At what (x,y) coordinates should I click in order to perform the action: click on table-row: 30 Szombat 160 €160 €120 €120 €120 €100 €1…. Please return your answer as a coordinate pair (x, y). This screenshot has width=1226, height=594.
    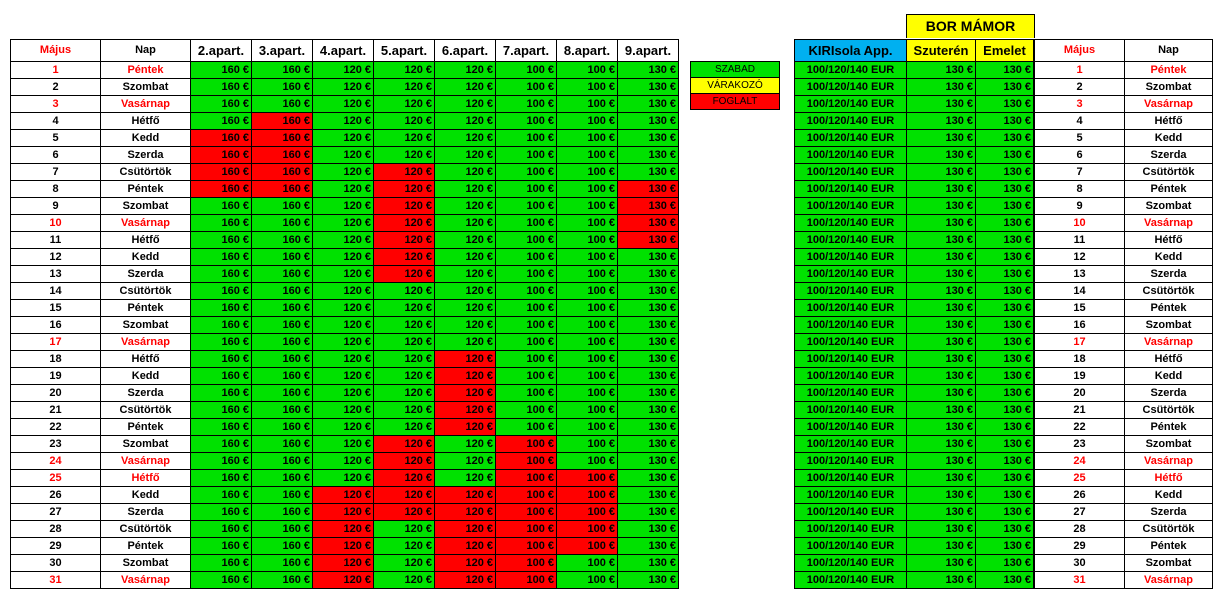
    Looking at the image, I should click on (344, 563).